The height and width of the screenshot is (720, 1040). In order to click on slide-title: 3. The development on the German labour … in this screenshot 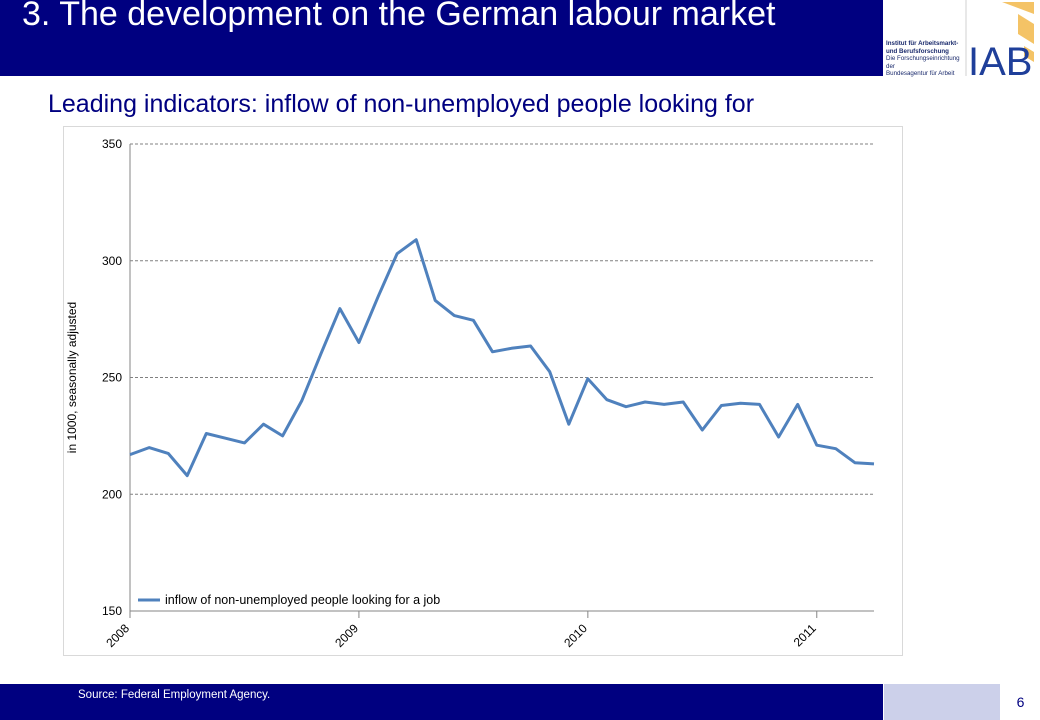, I will do `click(399, 16)`.